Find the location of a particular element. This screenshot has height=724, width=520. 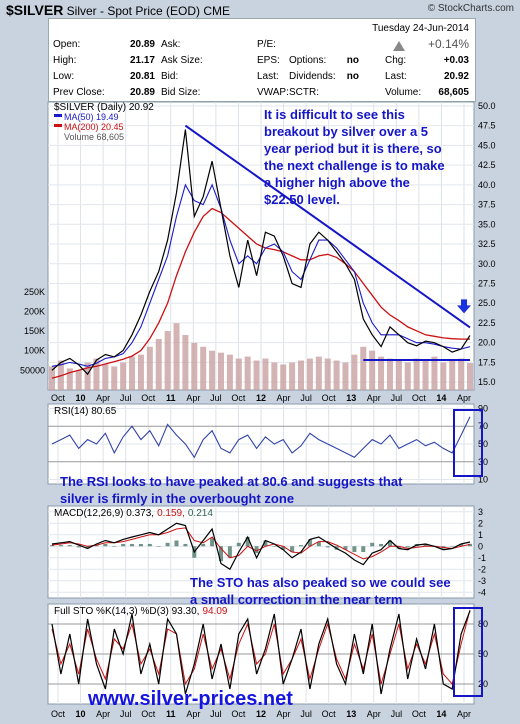

note-line: The STO has also peaked so we could see is located at coordinates (320, 582).